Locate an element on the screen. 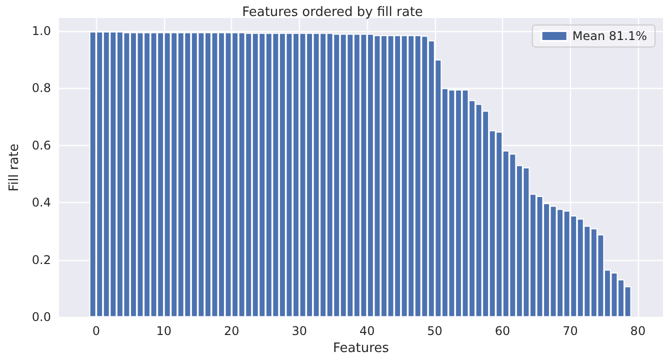  x-tick-label: 20 is located at coordinates (232, 331).